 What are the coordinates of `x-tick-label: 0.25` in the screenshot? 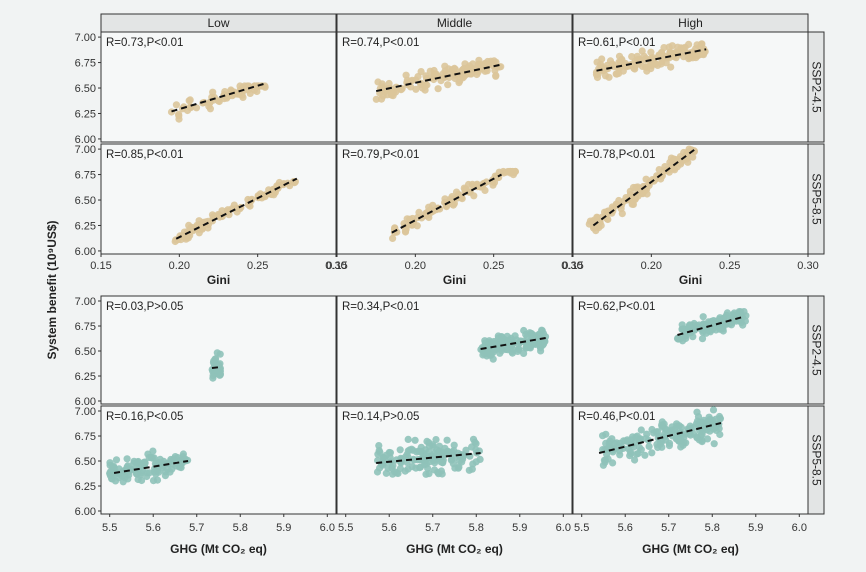 It's located at (257, 266).